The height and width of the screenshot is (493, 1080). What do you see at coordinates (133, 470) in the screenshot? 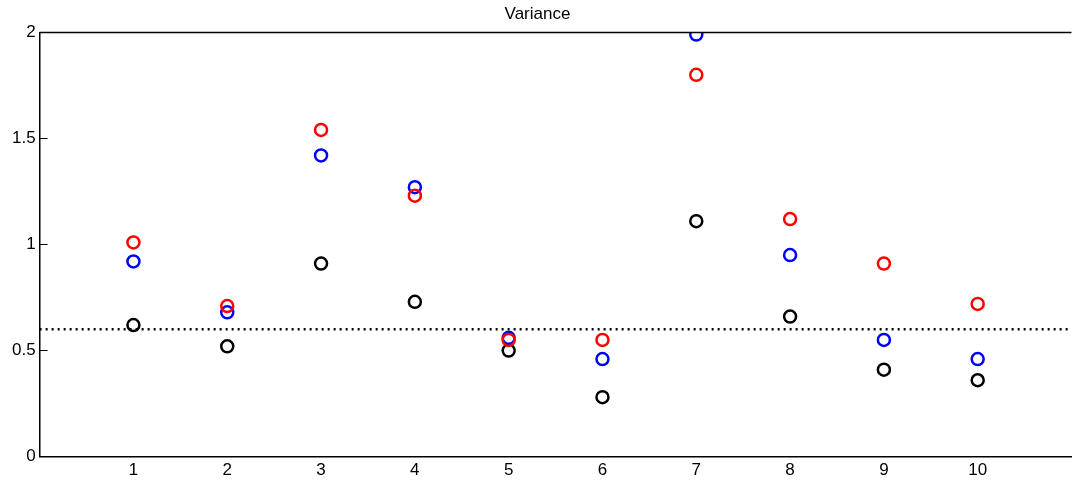
I see `x-tick-label: 1` at bounding box center [133, 470].